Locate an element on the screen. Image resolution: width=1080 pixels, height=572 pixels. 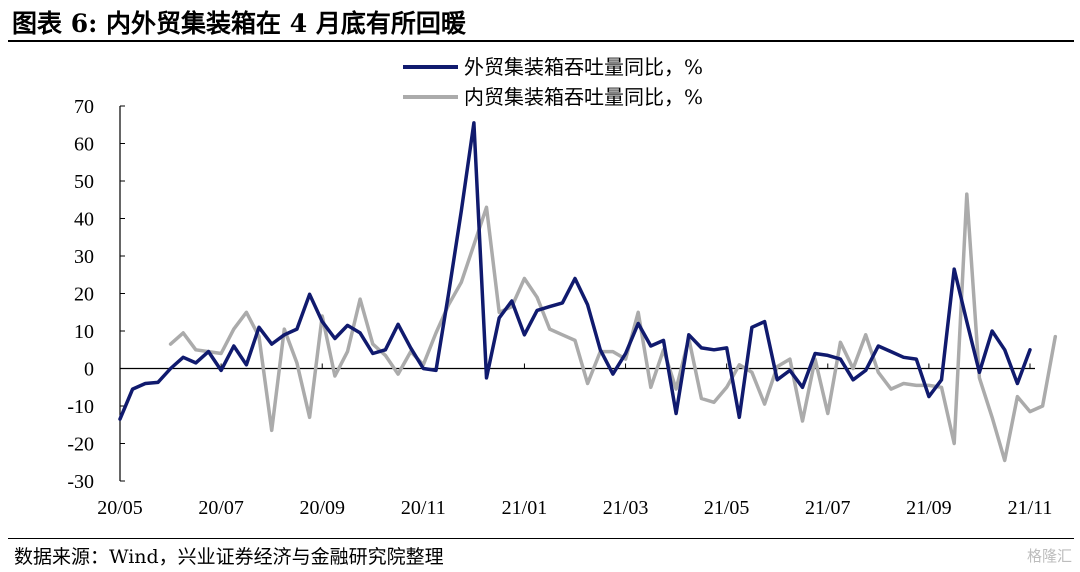
y-tick-label: 0 is located at coordinates (89, 370).